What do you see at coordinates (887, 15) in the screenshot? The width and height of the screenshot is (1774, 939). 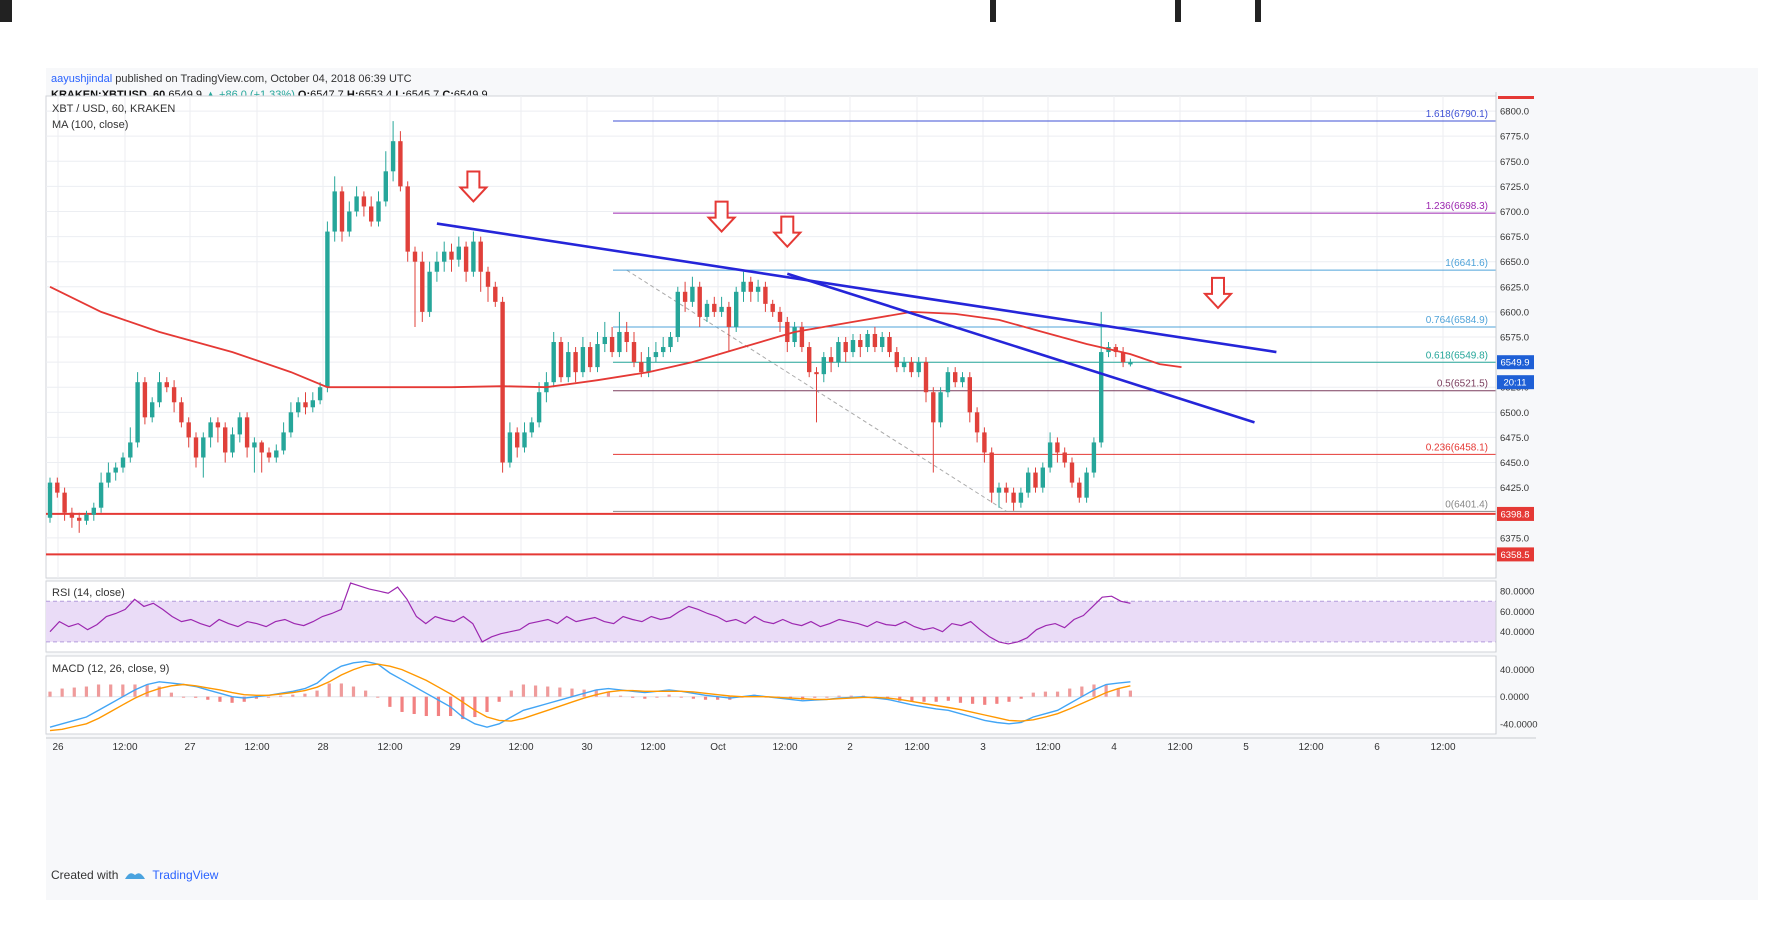 I see `cropped-article-header` at bounding box center [887, 15].